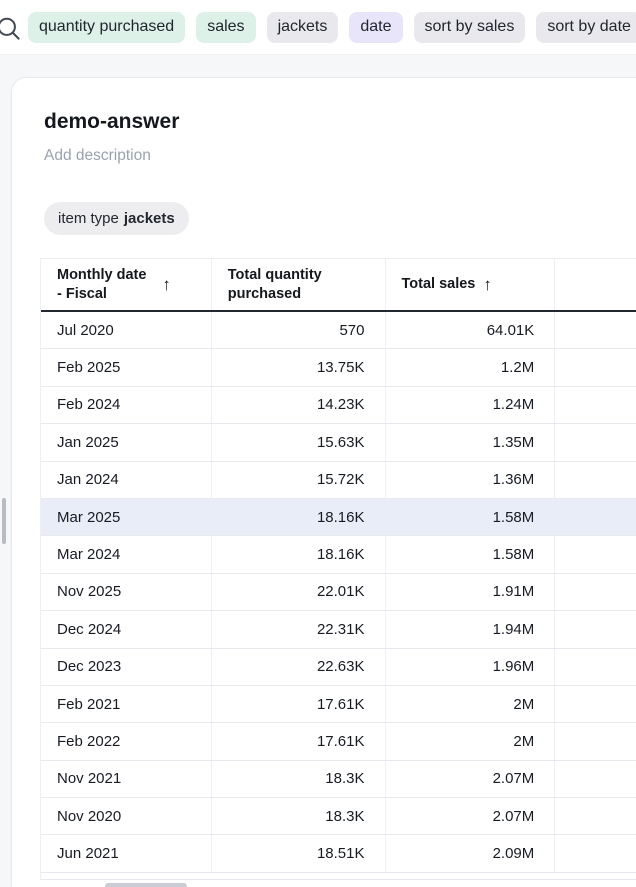 Image resolution: width=636 pixels, height=887 pixels. What do you see at coordinates (126, 592) in the screenshot?
I see `date-cell: Nov 2025` at bounding box center [126, 592].